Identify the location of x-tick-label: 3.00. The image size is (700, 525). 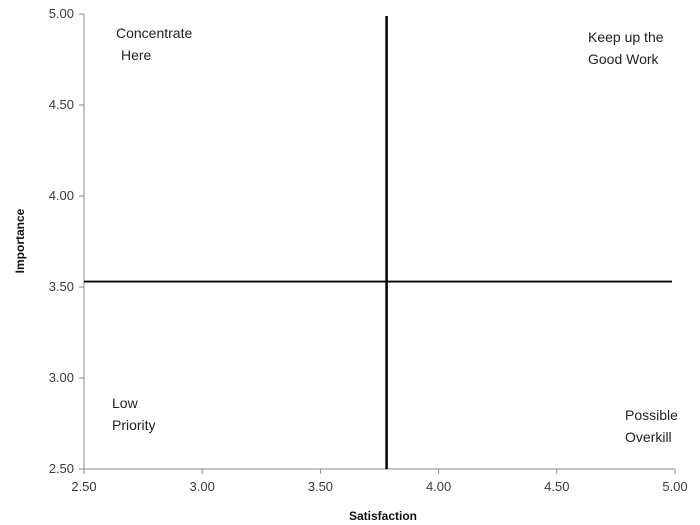
(202, 486).